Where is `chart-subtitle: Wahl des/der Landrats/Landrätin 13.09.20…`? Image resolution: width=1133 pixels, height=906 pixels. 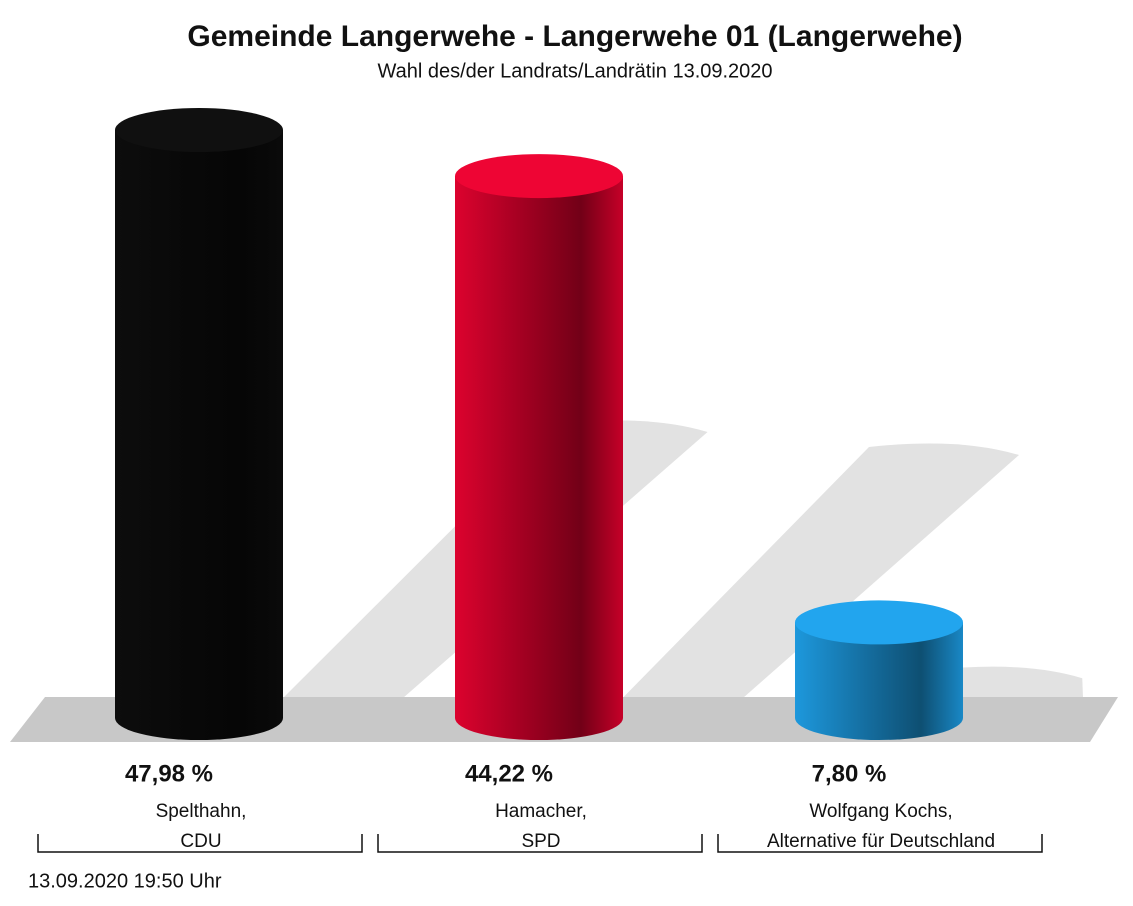 chart-subtitle: Wahl des/der Landrats/Landrätin 13.09.20… is located at coordinates (574, 71).